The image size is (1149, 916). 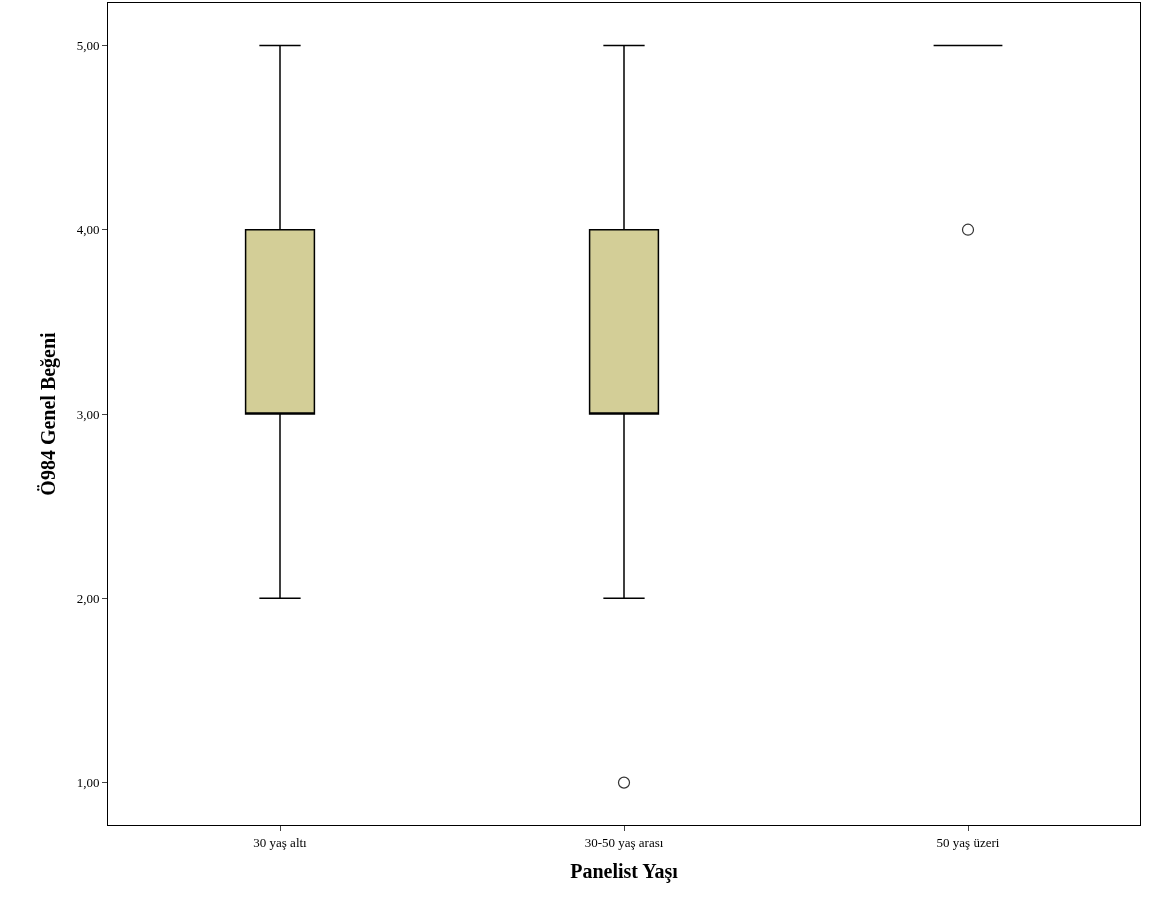 I want to click on x-axis-title: Panelist Yaşı, so click(x=624, y=872).